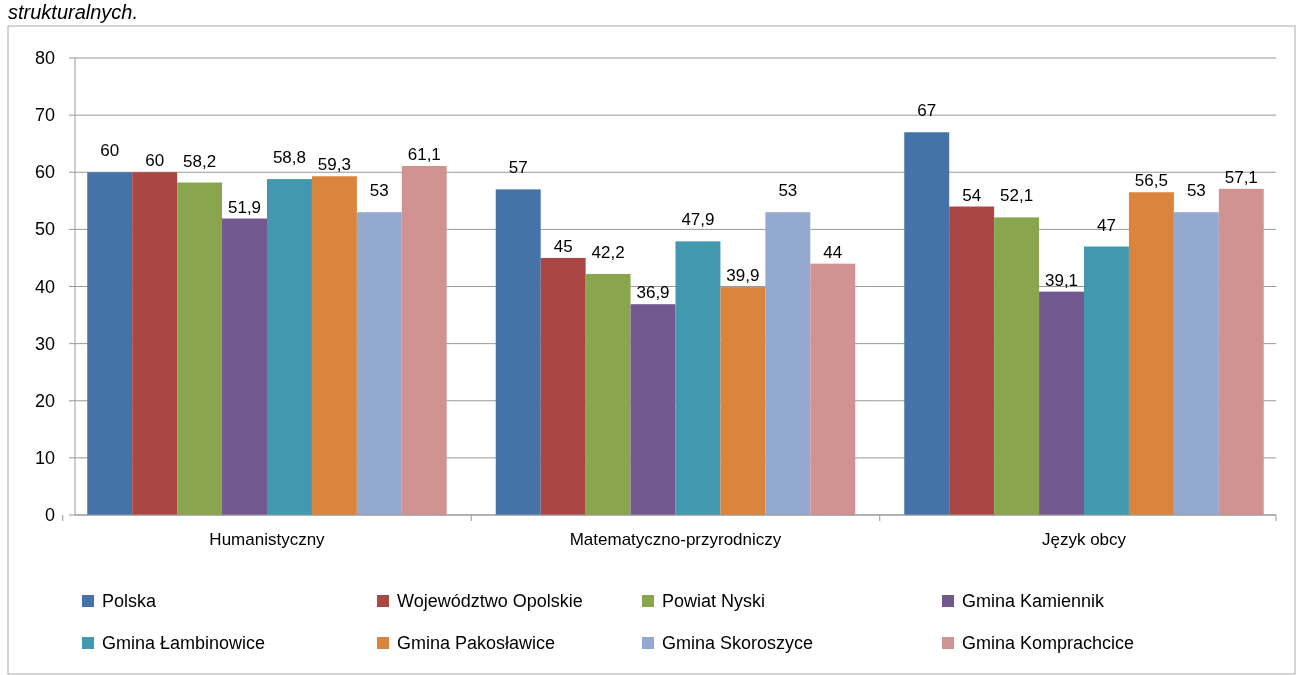 The width and height of the screenshot is (1296, 675). I want to click on data-label: 45, so click(563, 246).